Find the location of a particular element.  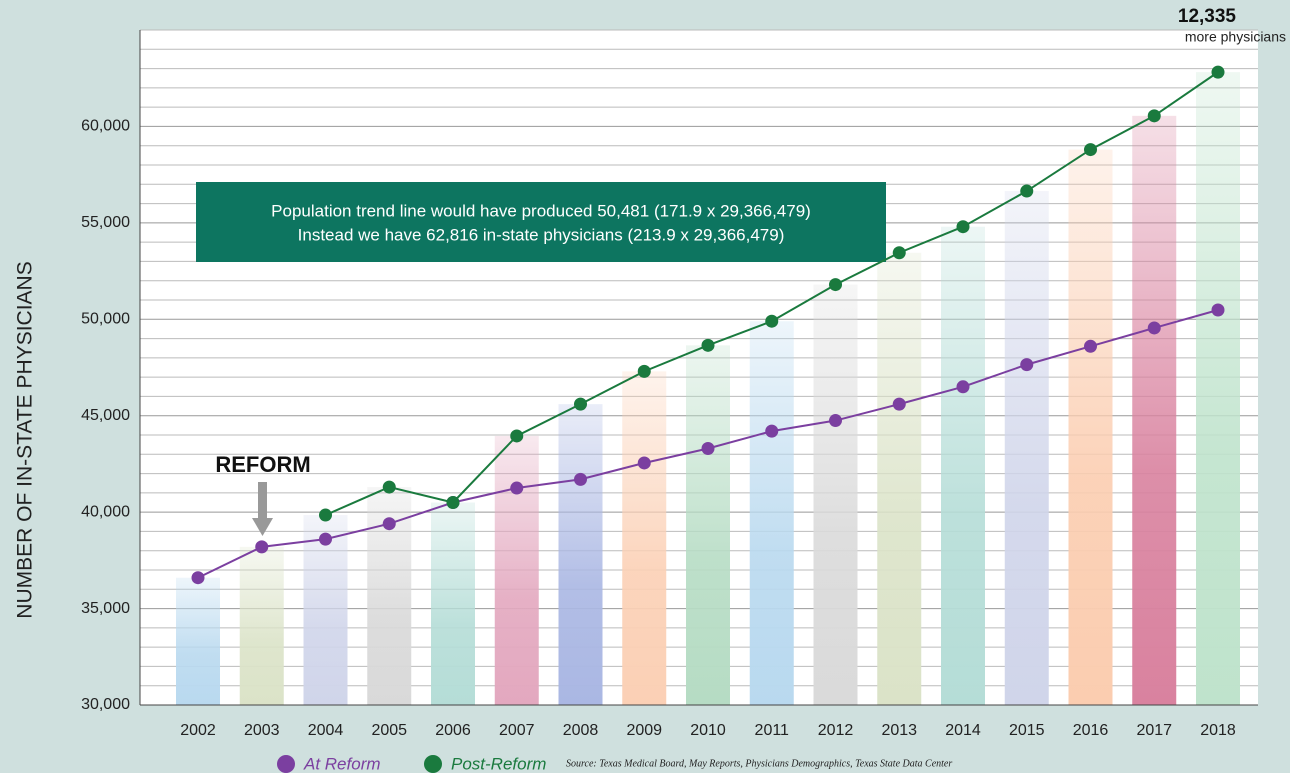

x-tick-label: 2006 is located at coordinates (453, 730).